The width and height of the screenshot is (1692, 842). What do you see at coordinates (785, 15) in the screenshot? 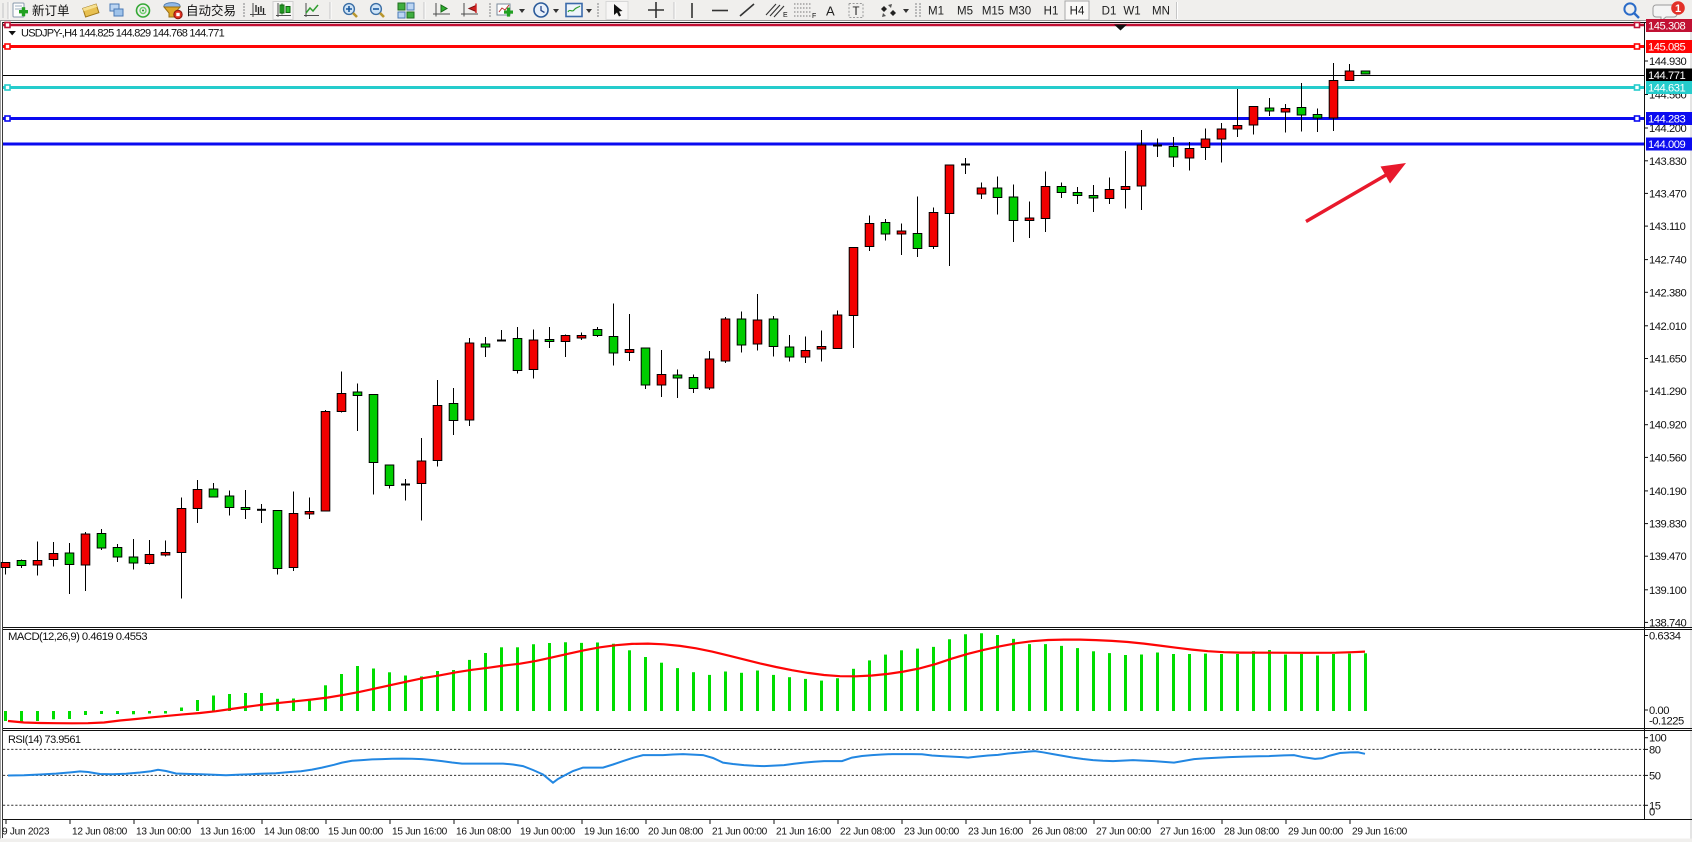
I see `svg-text: E` at bounding box center [785, 15].